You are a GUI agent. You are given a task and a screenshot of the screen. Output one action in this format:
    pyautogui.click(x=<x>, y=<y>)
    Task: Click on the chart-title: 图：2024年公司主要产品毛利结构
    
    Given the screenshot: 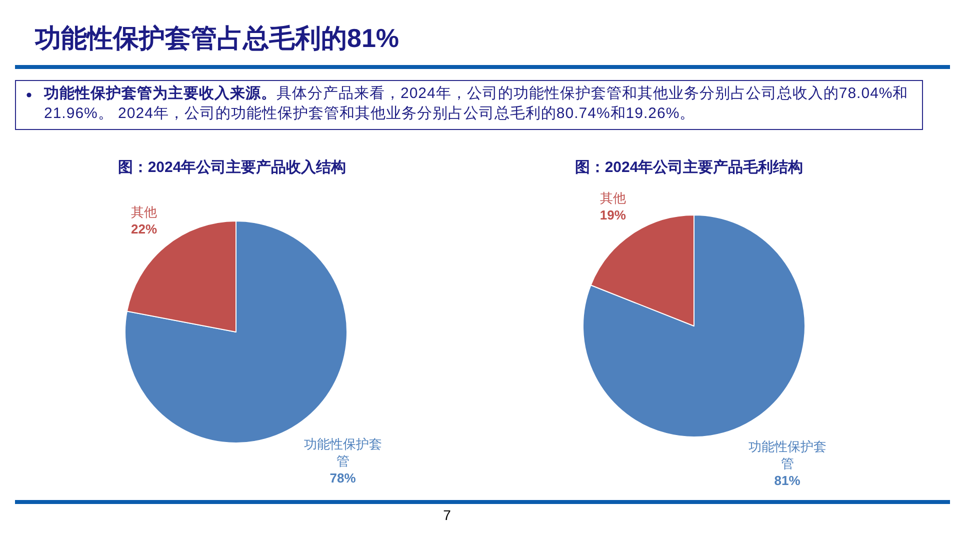 What is the action you would take?
    pyautogui.click(x=689, y=167)
    